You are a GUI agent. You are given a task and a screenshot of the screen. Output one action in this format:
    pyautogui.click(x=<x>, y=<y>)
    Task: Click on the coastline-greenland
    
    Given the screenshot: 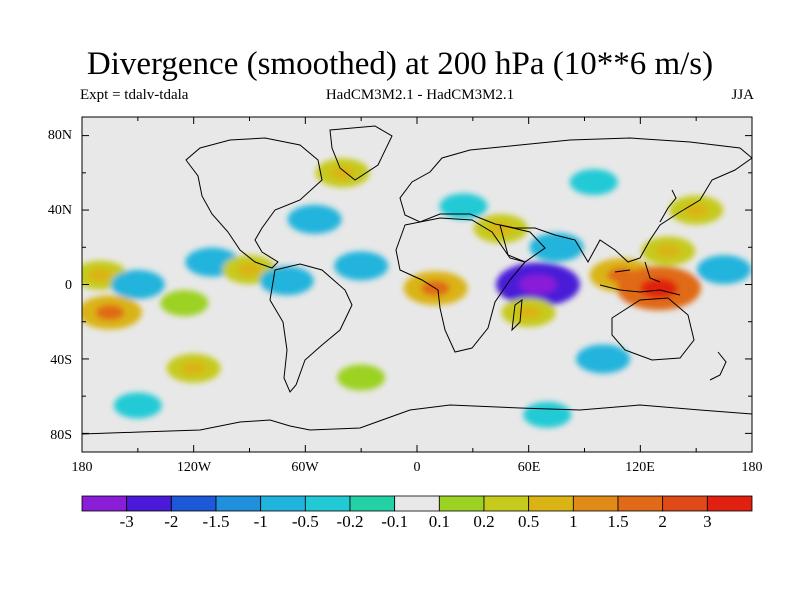 What is the action you would take?
    pyautogui.click(x=361, y=153)
    